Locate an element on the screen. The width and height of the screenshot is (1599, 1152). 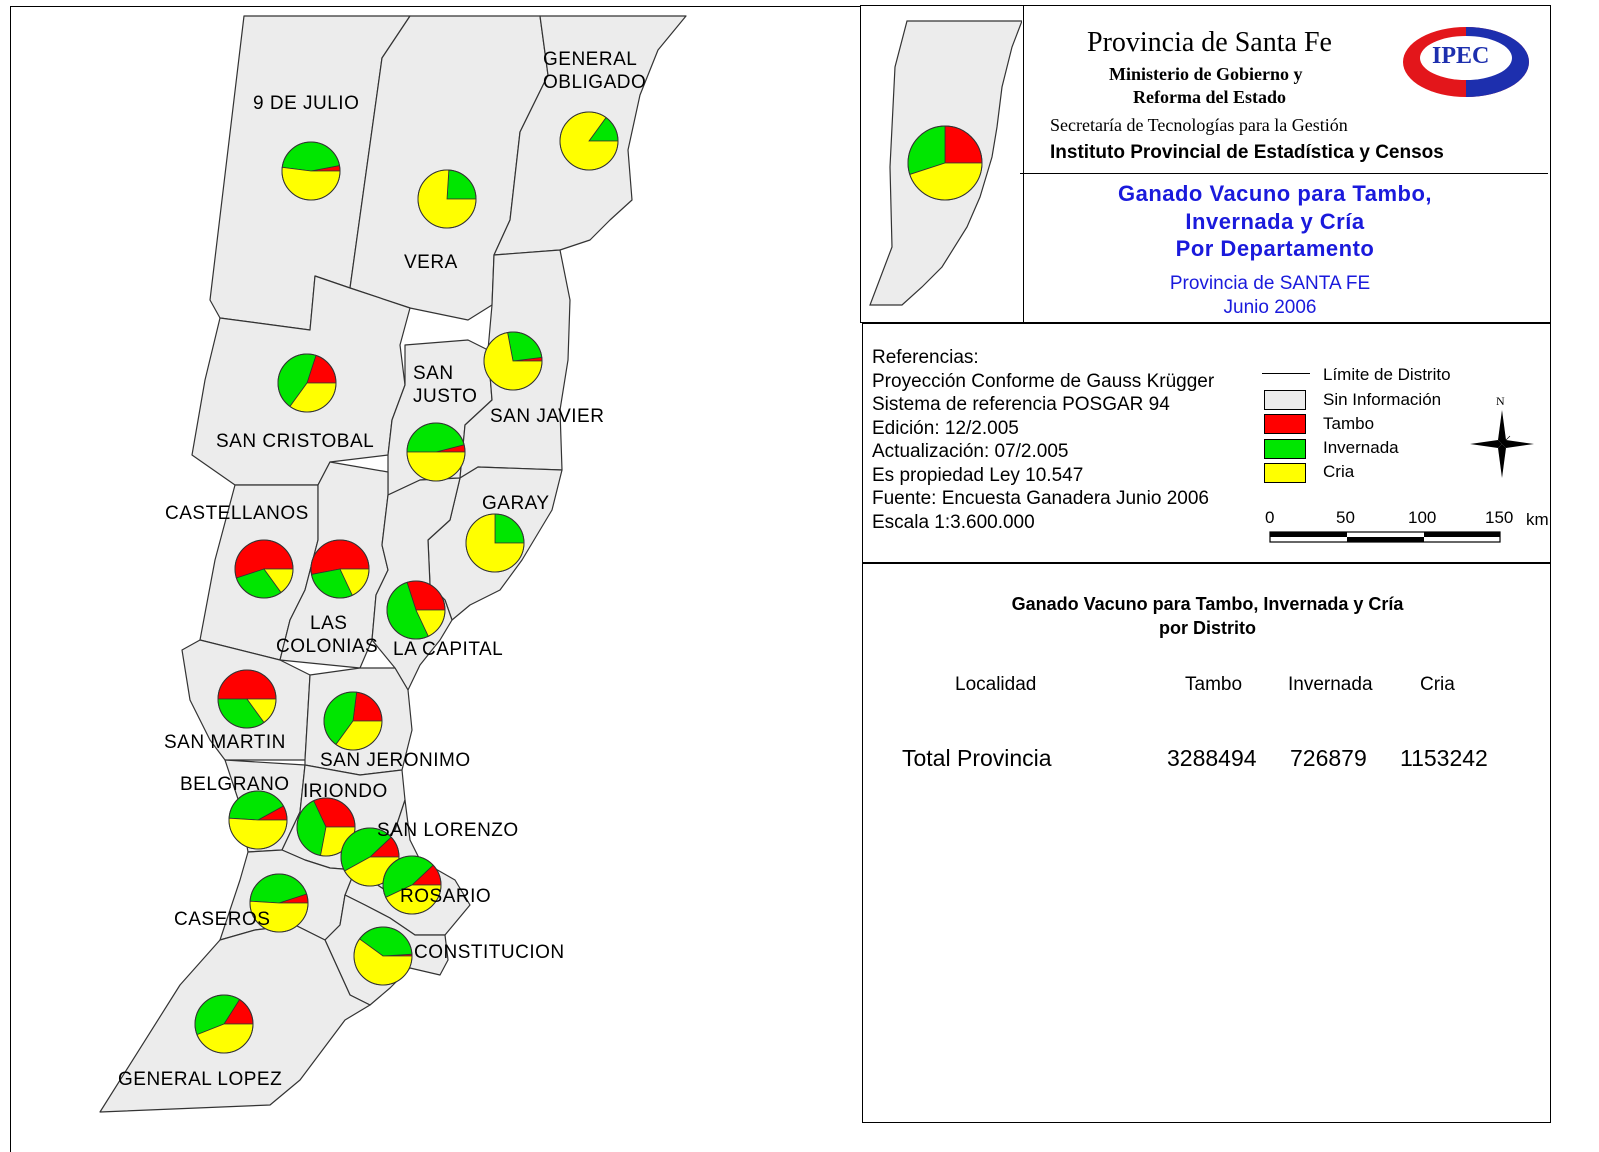
label-san-martin: SAN MARTIN is located at coordinates (225, 742).